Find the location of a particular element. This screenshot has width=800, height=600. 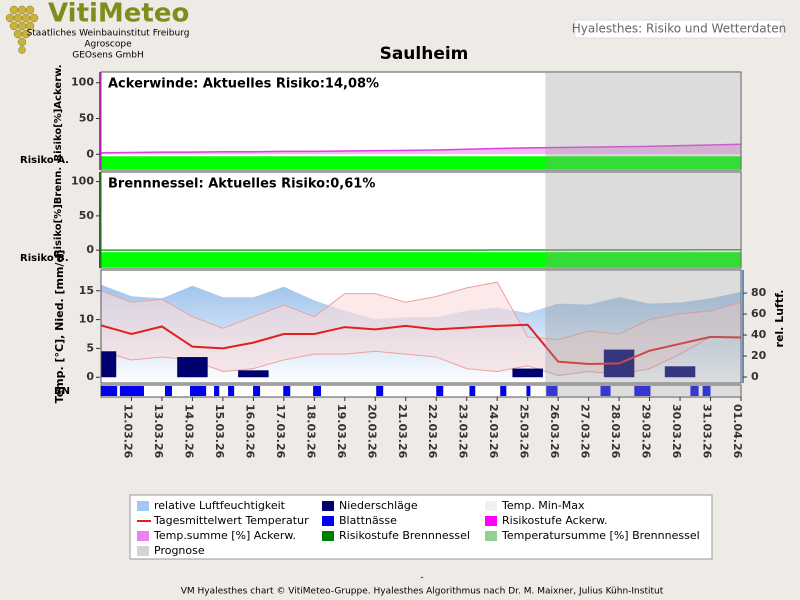

x-tick-label: 30.03.26 is located at coordinates (676, 431).